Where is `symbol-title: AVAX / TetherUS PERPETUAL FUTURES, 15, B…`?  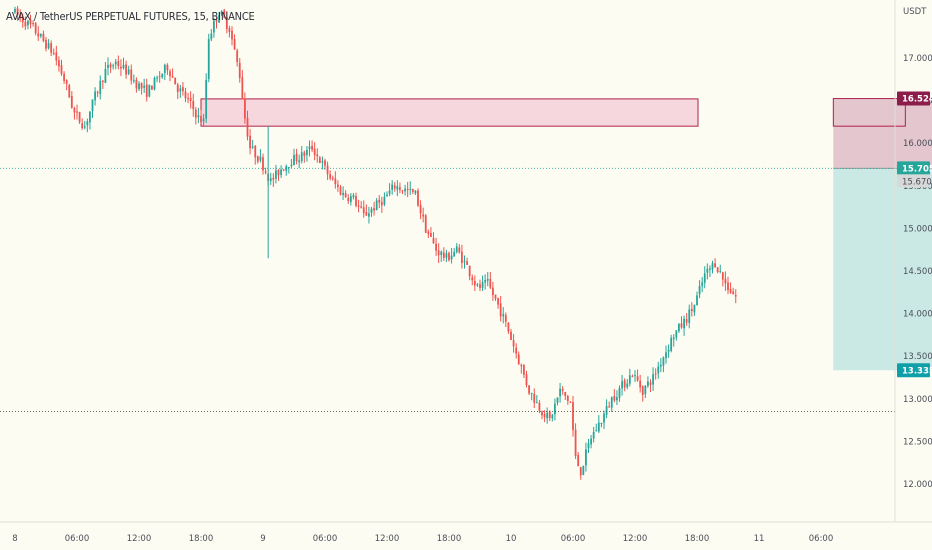 symbol-title: AVAX / TetherUS PERPETUAL FUTURES, 15, B… is located at coordinates (130, 16).